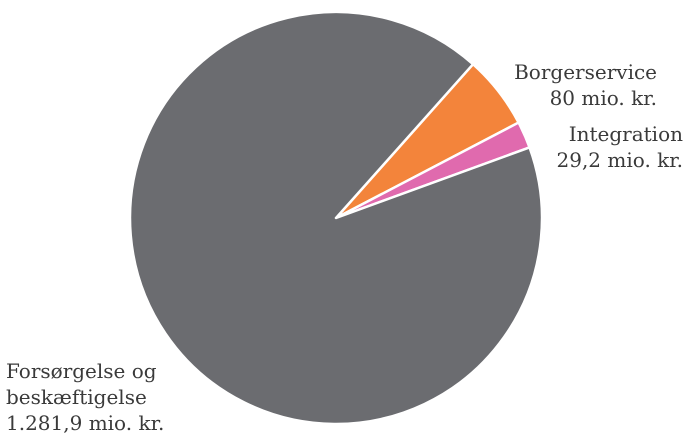  I want to click on slice-label-forsorgelse-name-line2: beskæftigelse, so click(76, 397).